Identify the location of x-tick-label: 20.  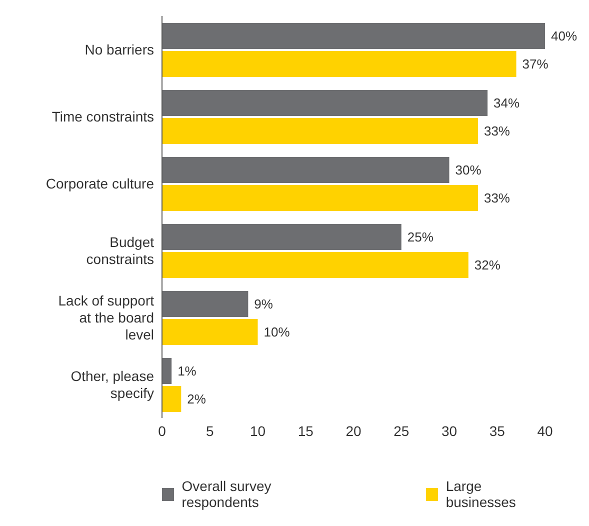
(354, 430).